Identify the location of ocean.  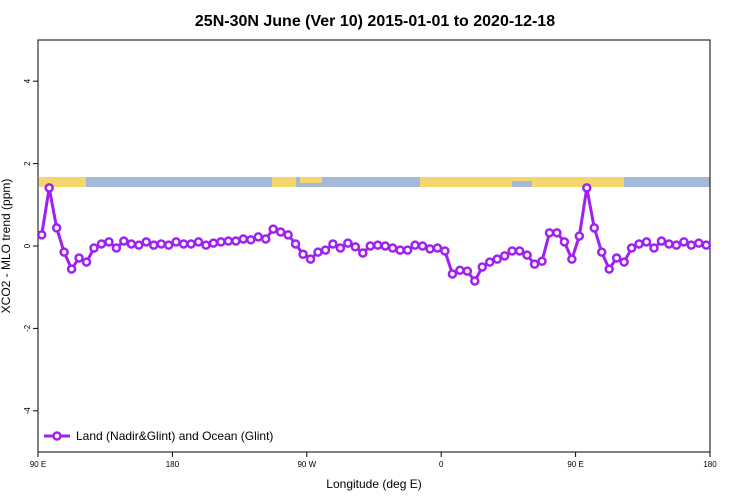
(374, 182).